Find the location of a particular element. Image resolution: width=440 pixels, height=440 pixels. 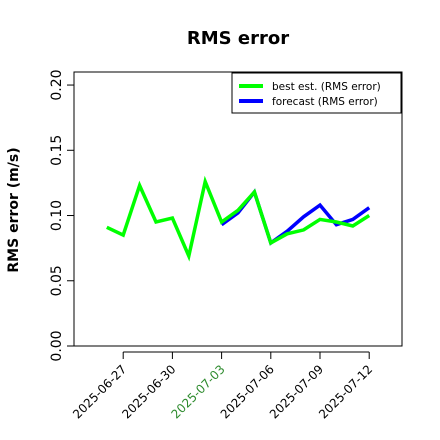

legend-label-best-est: best est. (RMS error) is located at coordinates (326, 87).